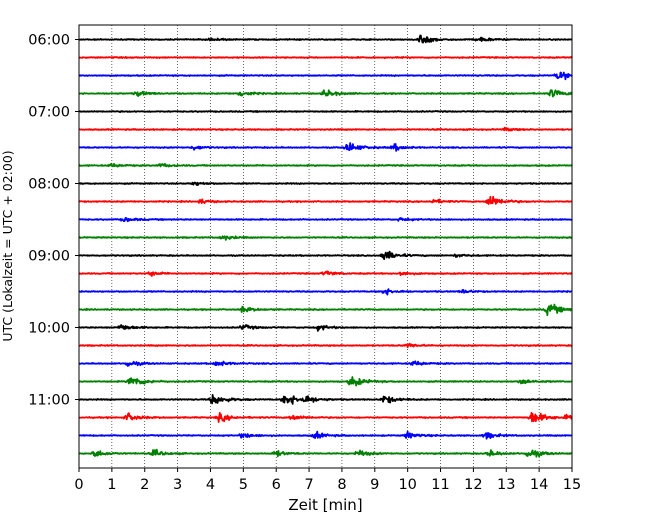 This screenshot has height=520, width=650. I want to click on x-tick-label: 3, so click(177, 485).